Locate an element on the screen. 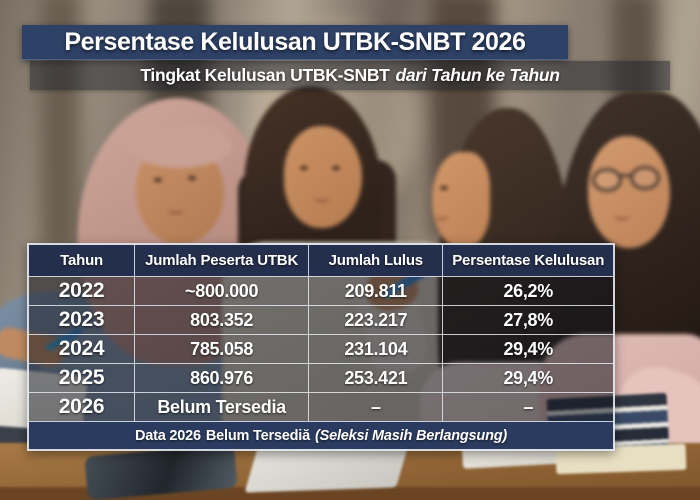 The image size is (700, 500). table-row: 2022 ~800.000 209.811 26,2% is located at coordinates (321, 290).